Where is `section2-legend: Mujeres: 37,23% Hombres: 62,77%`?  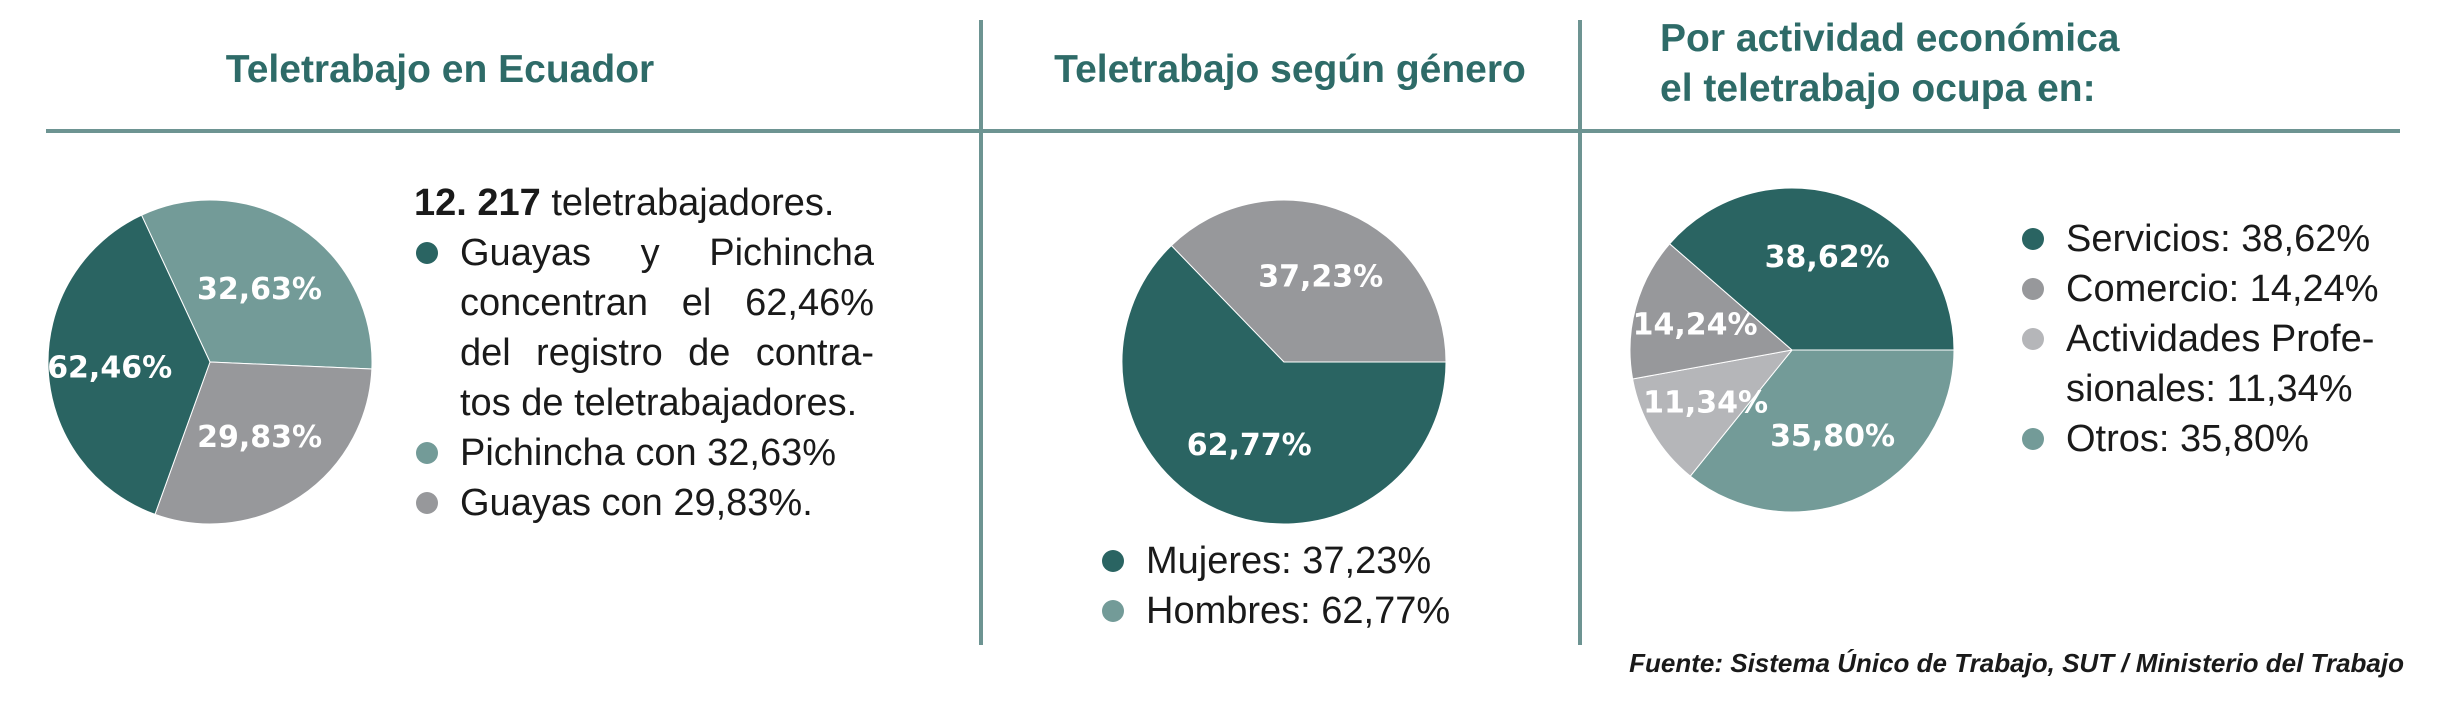 section2-legend: Mujeres: 37,23% Hombres: 62,77% is located at coordinates (1320, 586).